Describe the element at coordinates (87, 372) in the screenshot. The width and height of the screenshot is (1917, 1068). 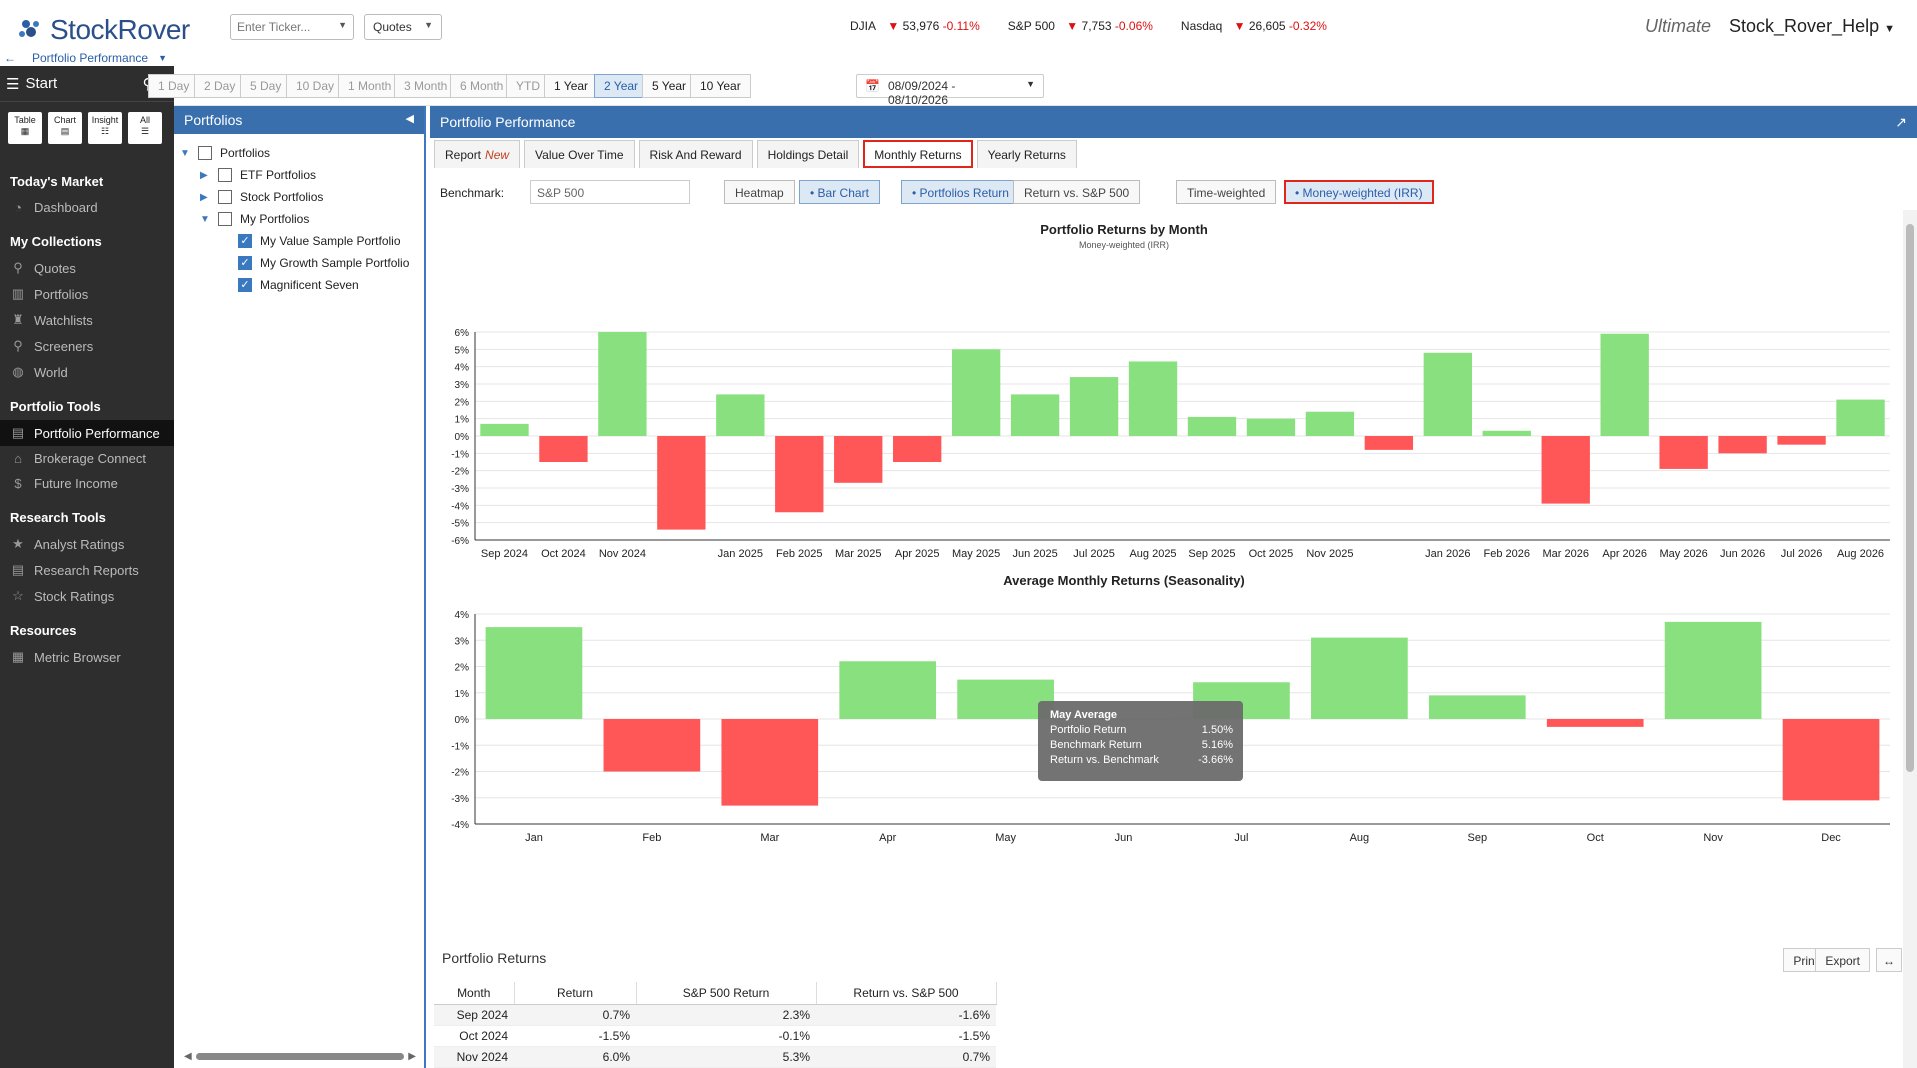
I see `sidebar-item-world: ◍ World` at that location.